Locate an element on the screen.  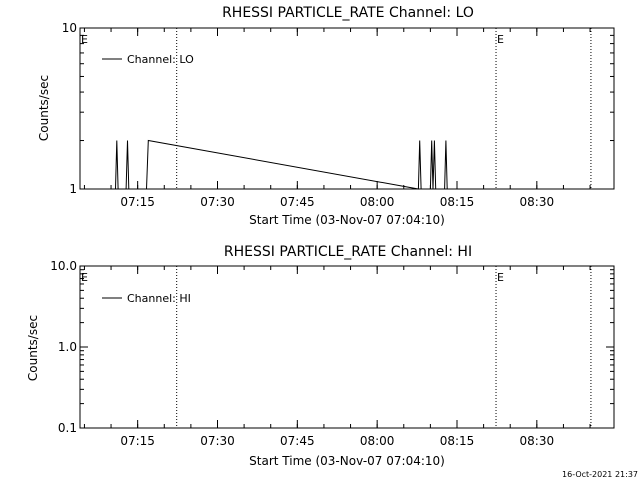
legend: Channel: LO is located at coordinates (148, 59).